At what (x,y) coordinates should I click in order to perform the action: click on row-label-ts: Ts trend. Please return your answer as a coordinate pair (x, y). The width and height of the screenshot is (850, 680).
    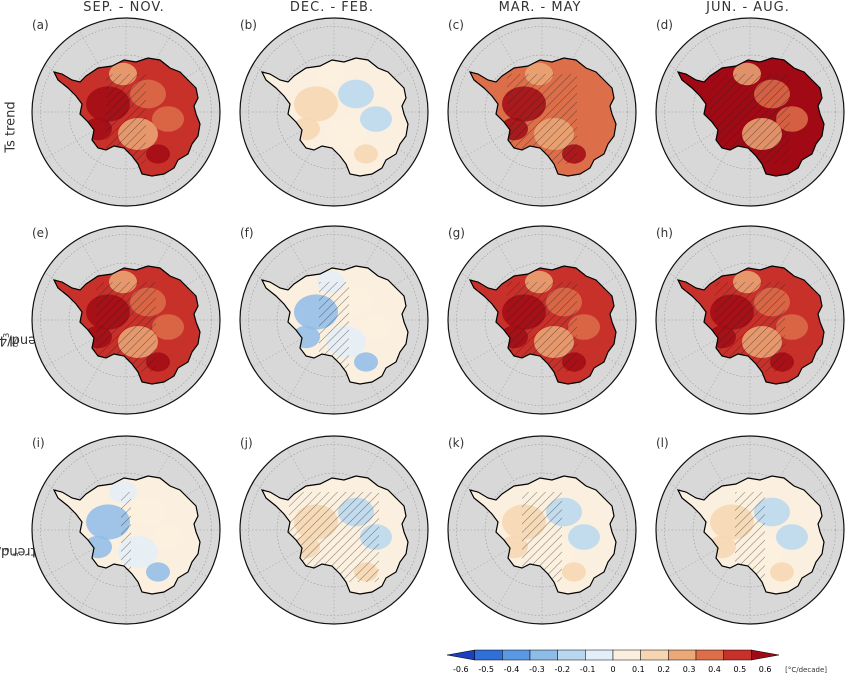
    Looking at the image, I should click on (11, 127).